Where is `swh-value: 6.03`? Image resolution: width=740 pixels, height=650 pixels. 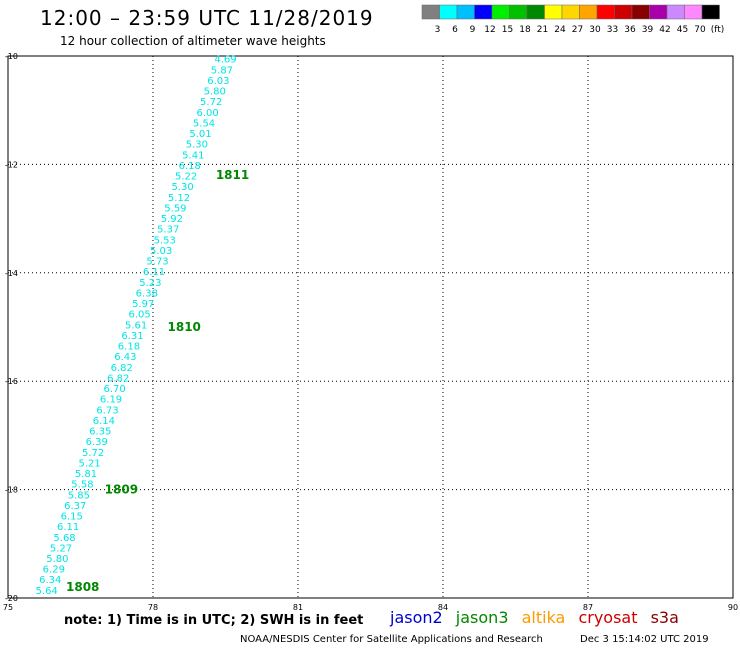 swh-value: 6.03 is located at coordinates (218, 81).